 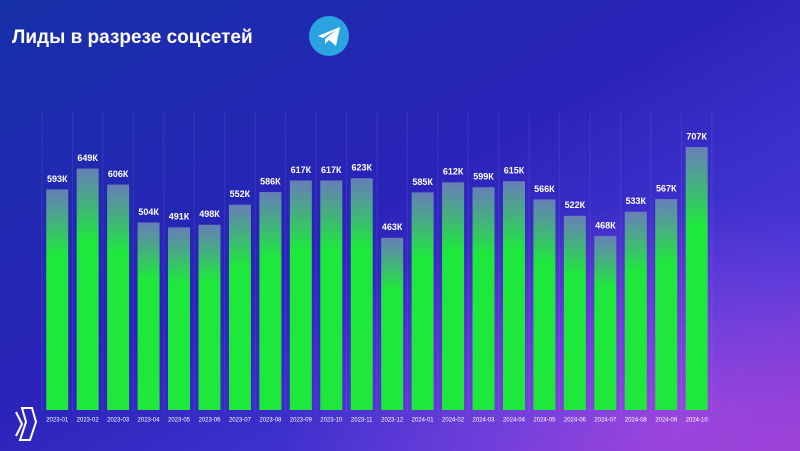 I want to click on value-label: 599К, so click(x=483, y=177).